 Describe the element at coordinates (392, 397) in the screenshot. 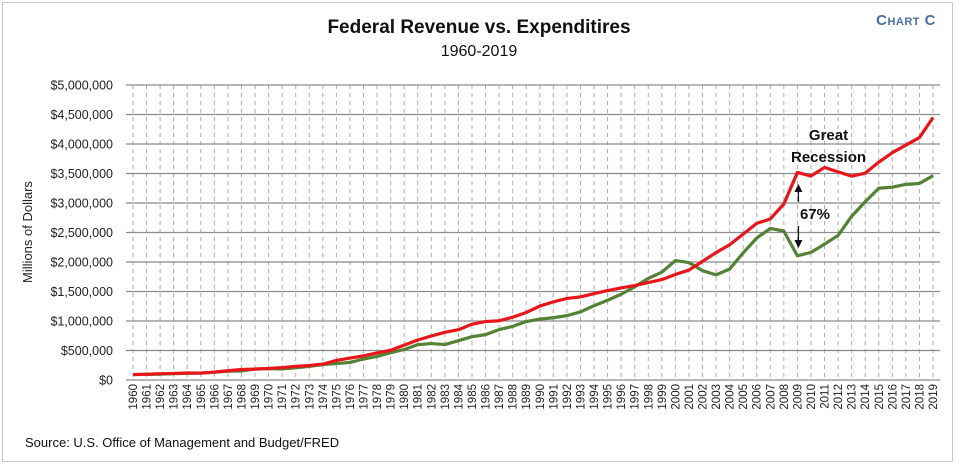

I see `x-tick-label: 1979` at that location.